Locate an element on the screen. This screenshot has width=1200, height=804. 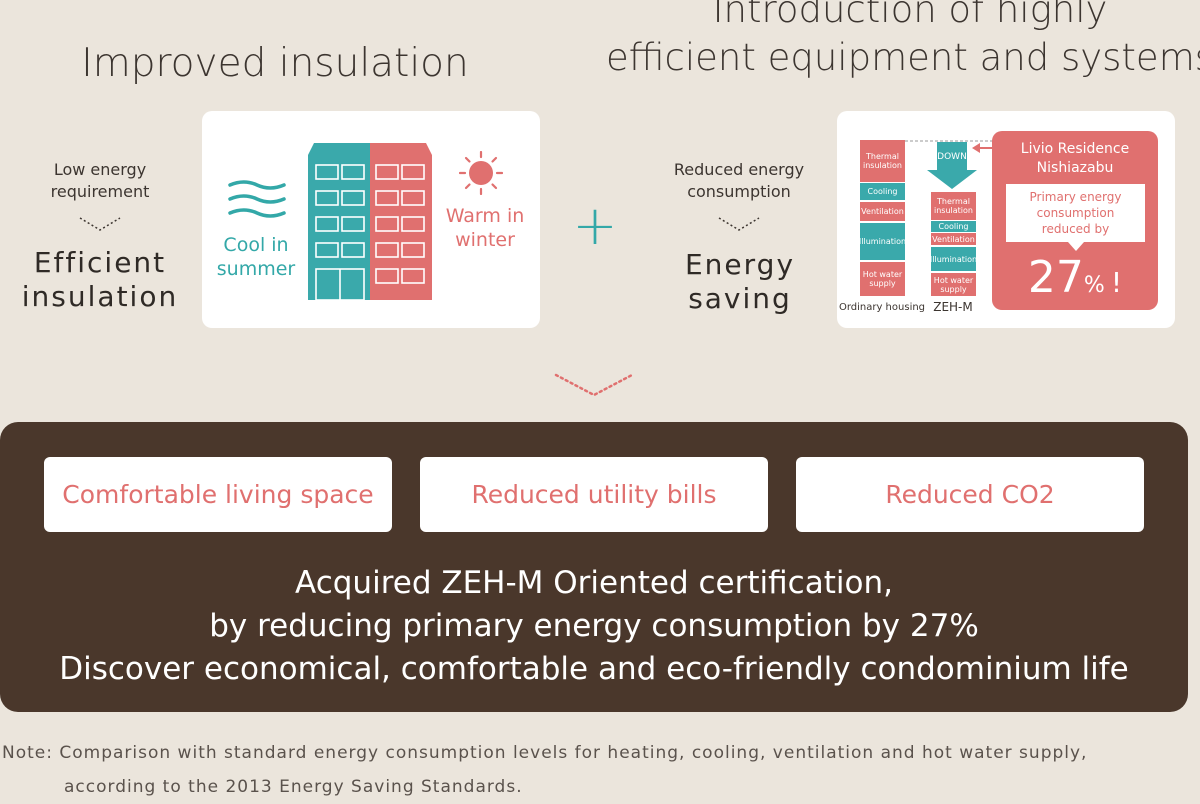
insulation-title: Improved insulation is located at coordinates (275, 63).